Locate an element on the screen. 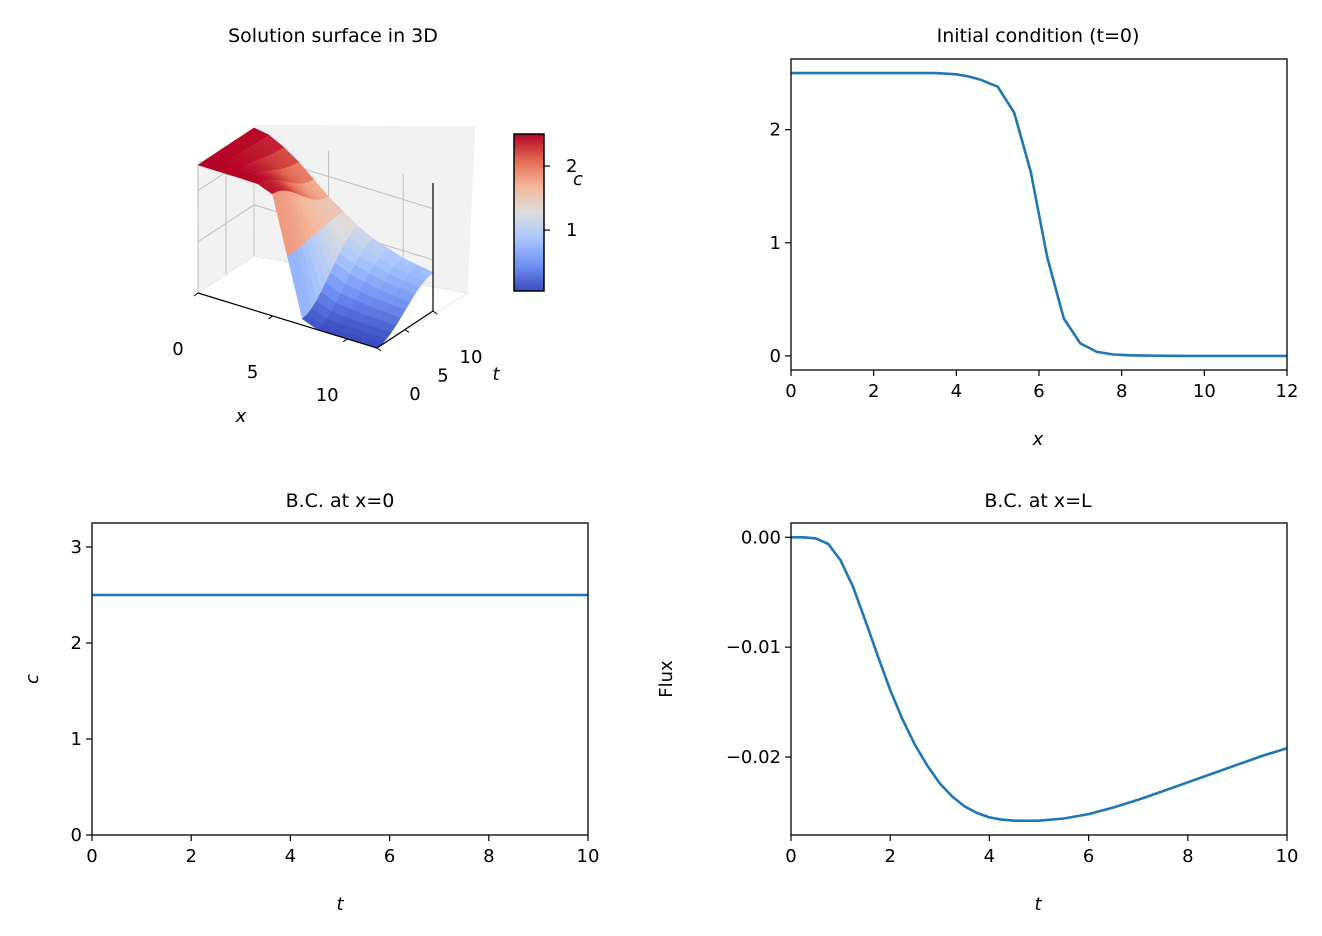  bc0-xlabel: t is located at coordinates (340, 904).